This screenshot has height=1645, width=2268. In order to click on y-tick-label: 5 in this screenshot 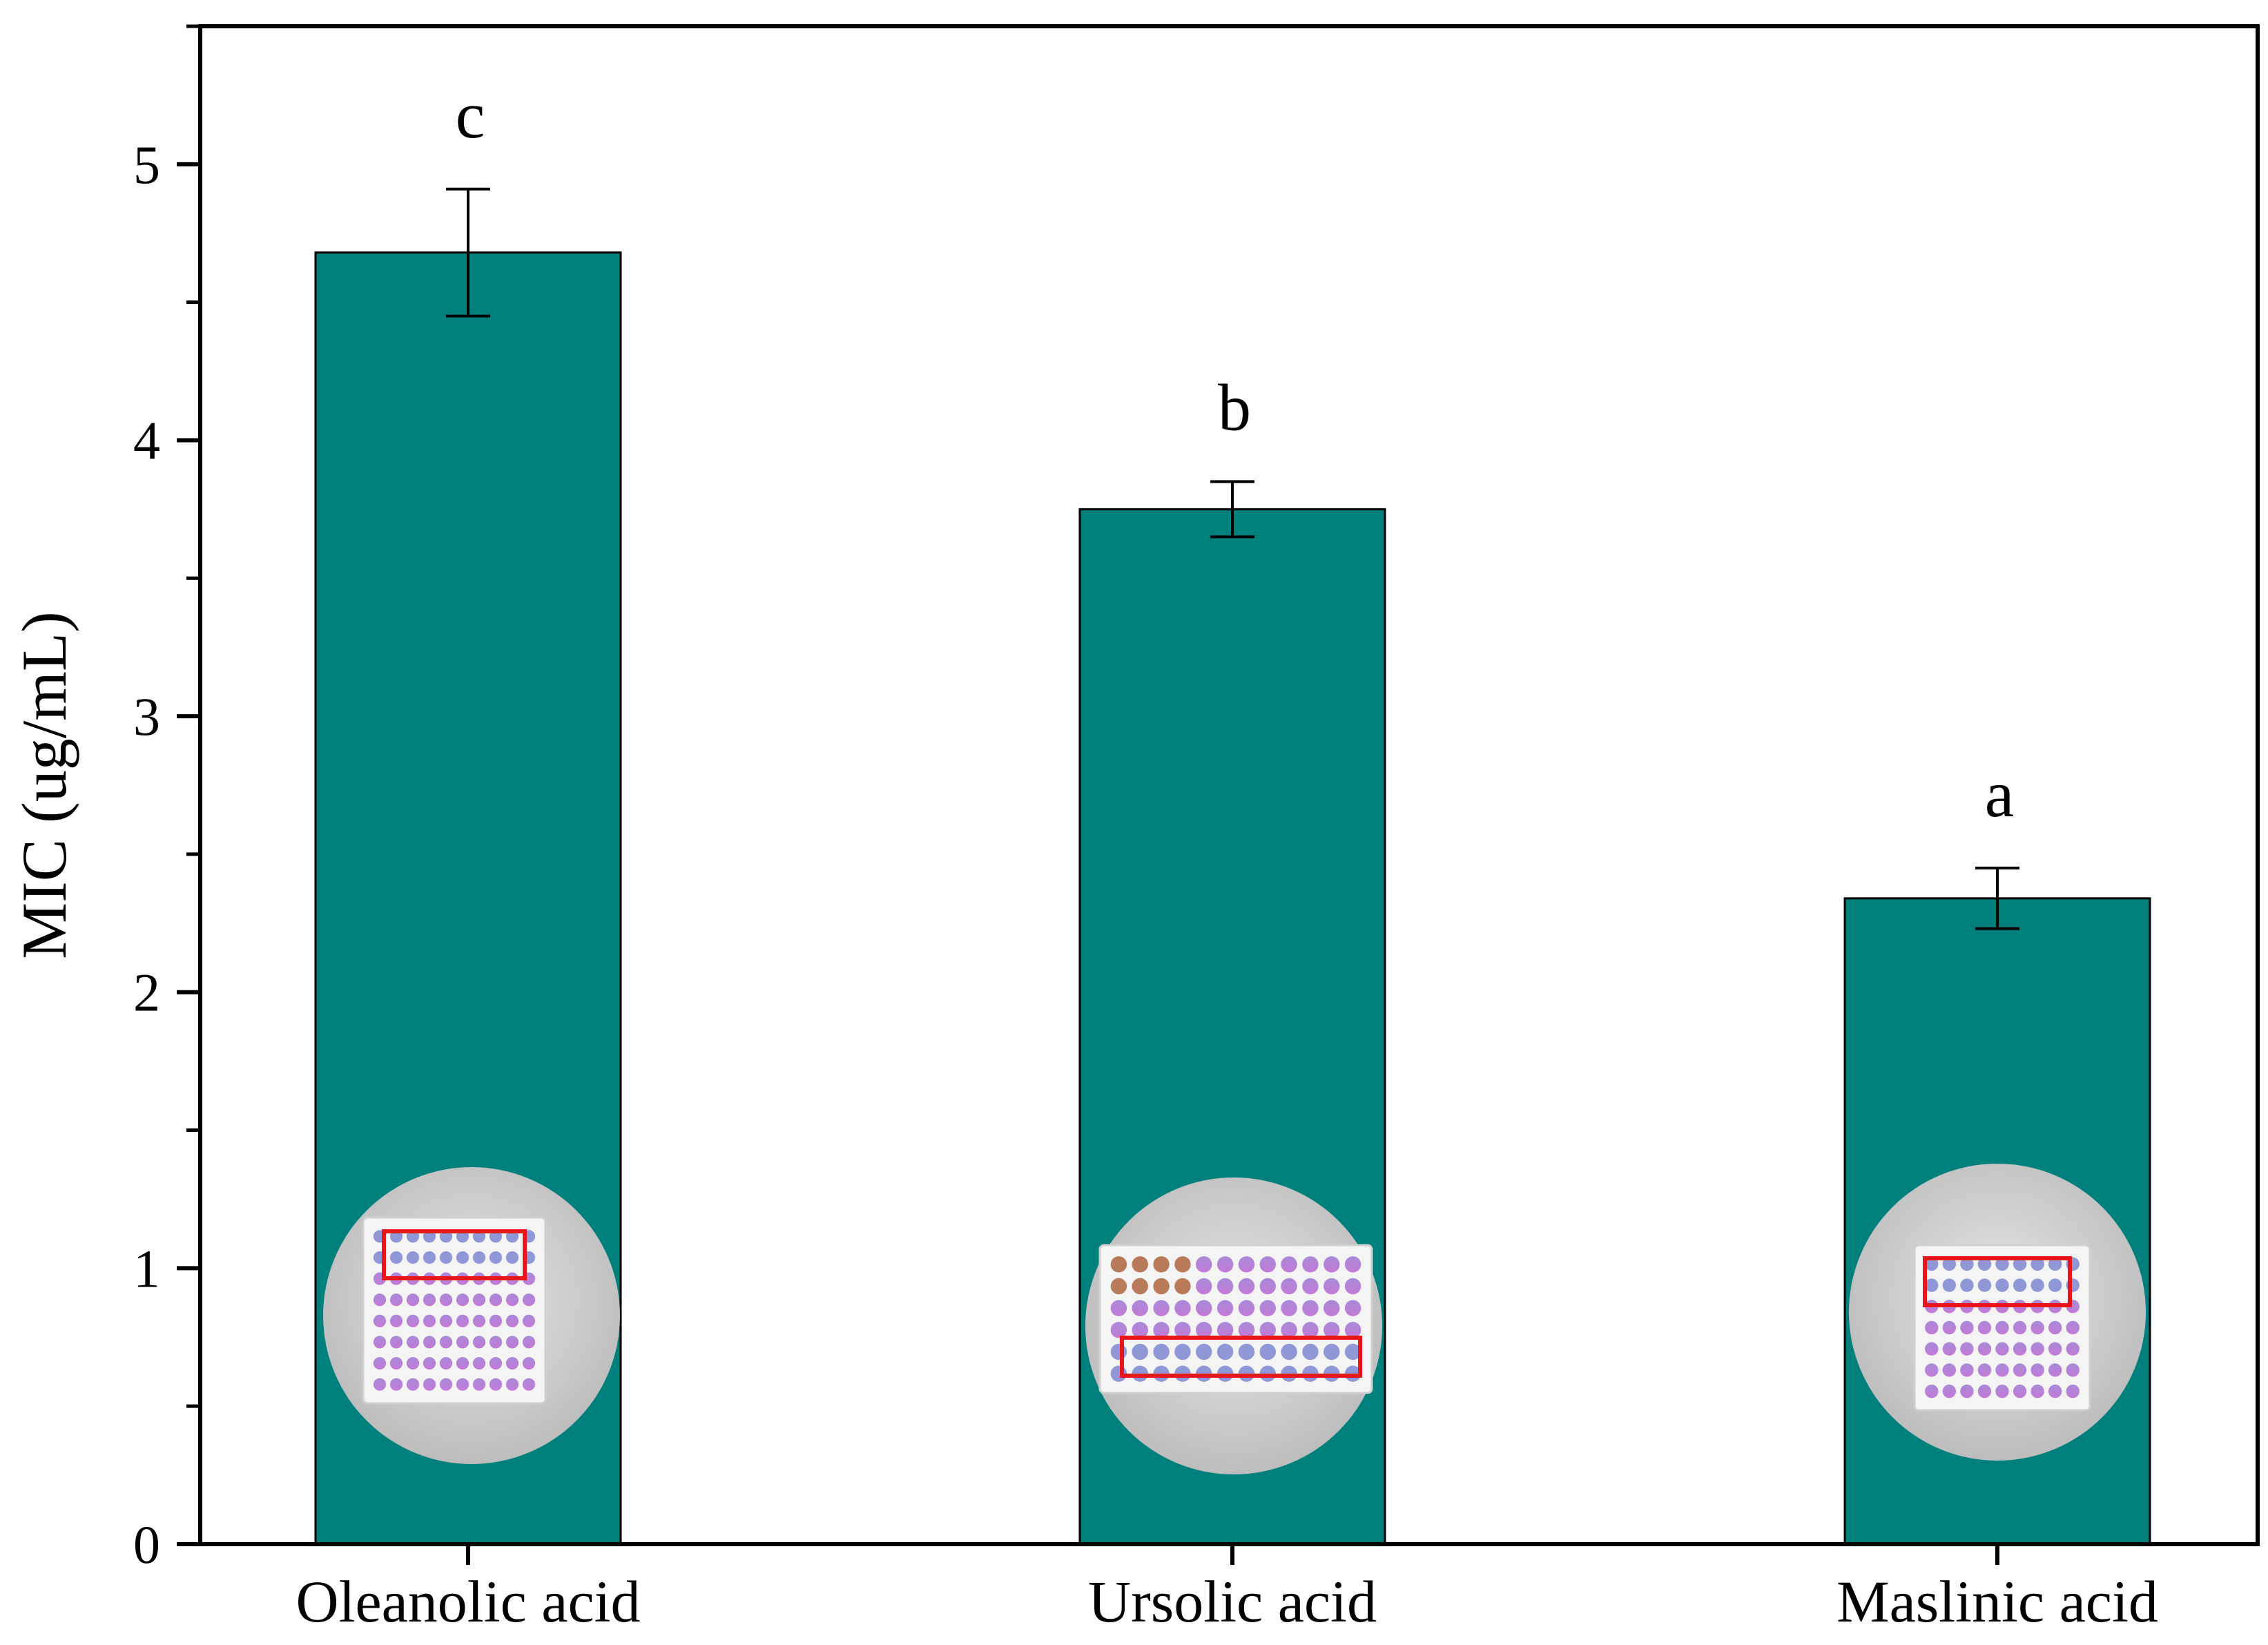, I will do `click(146, 165)`.